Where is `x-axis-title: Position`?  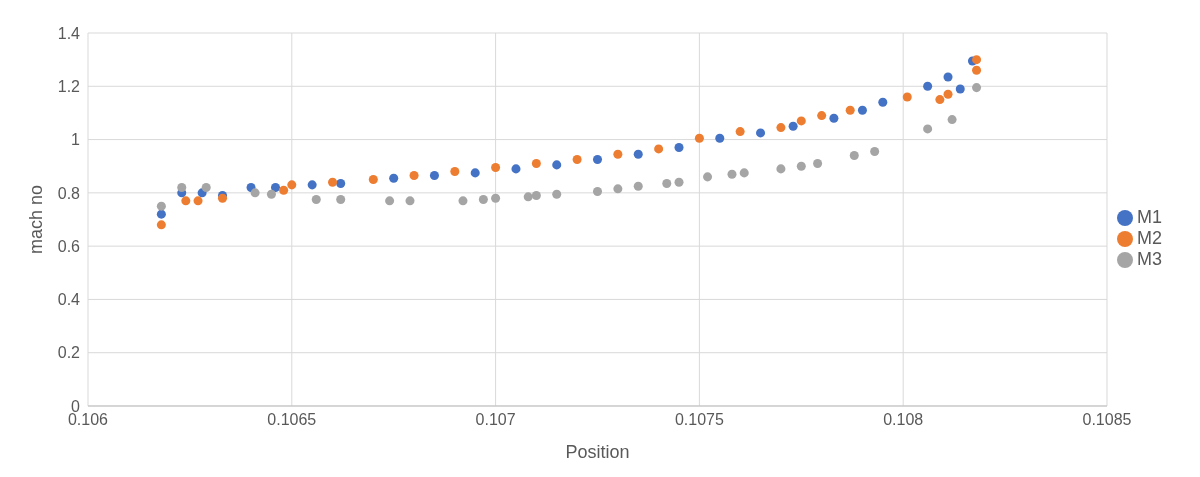 x-axis-title: Position is located at coordinates (597, 452).